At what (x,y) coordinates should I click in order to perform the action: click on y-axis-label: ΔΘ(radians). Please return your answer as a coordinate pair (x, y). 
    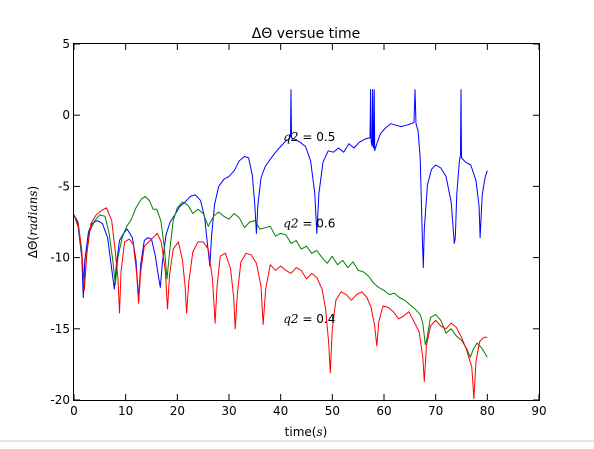
    Looking at the image, I should click on (33, 222).